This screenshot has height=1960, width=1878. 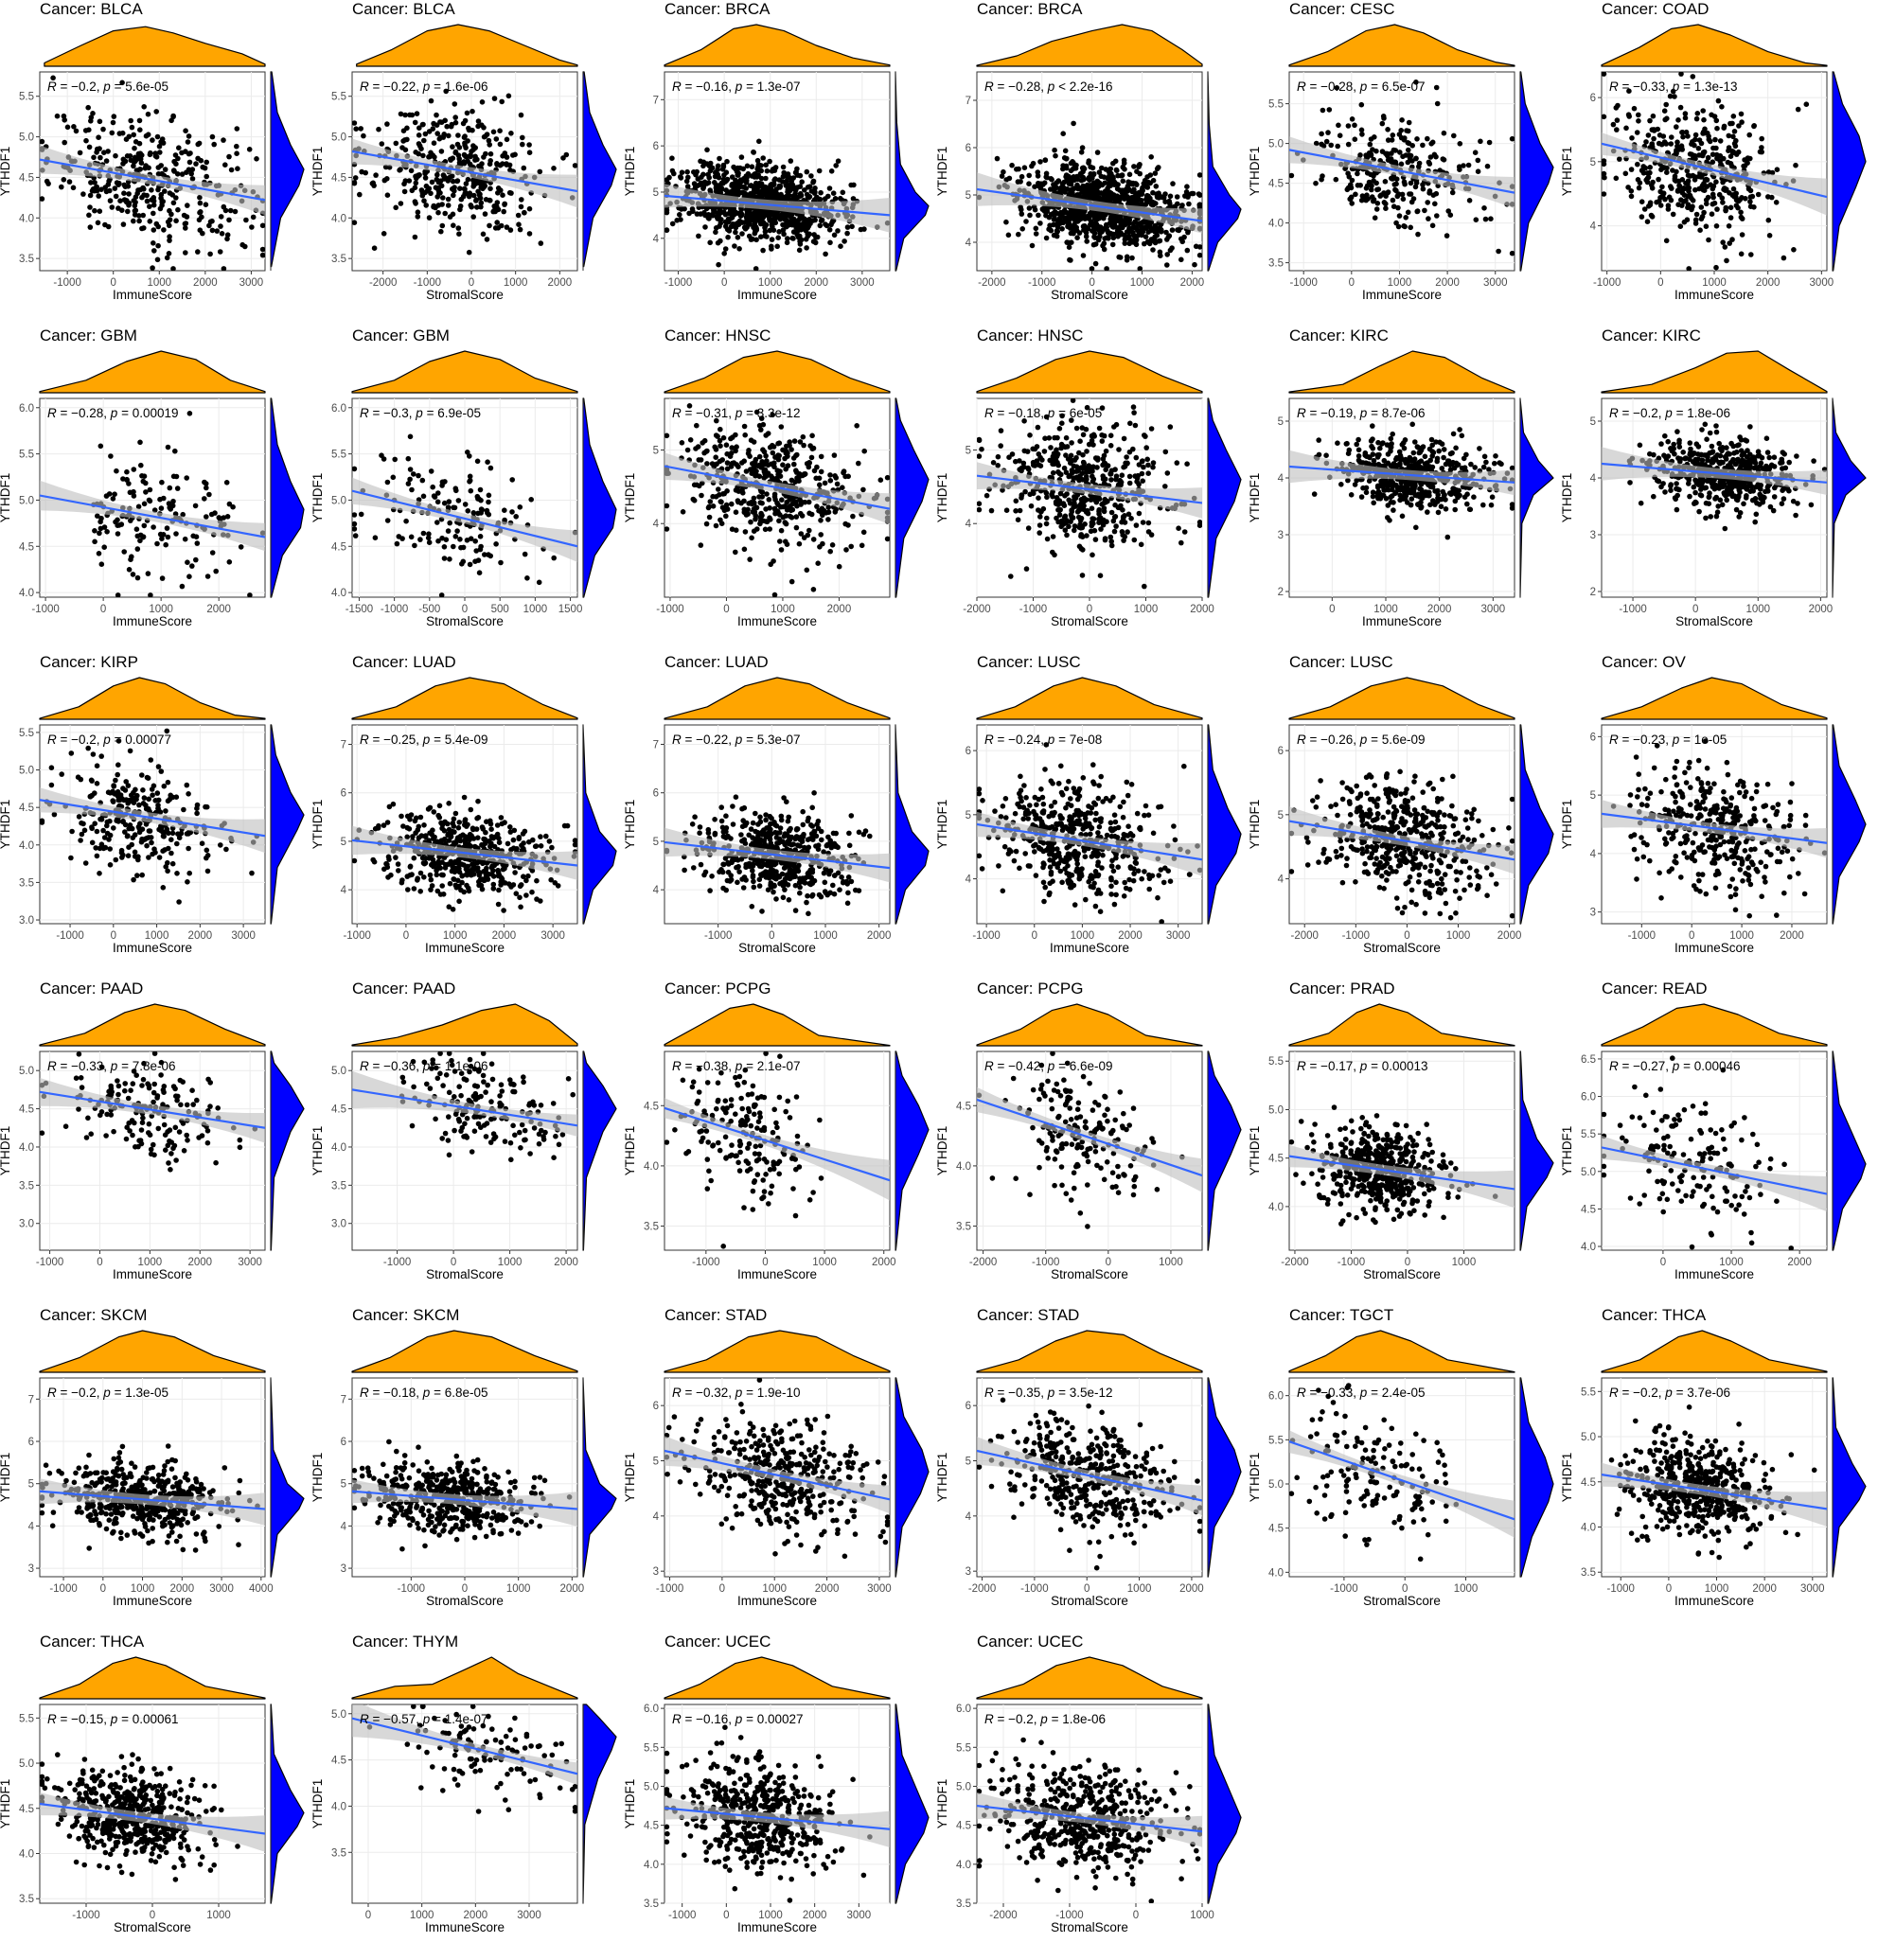 What do you see at coordinates (560, 283) in the screenshot?
I see `x-tick-label: 2000` at bounding box center [560, 283].